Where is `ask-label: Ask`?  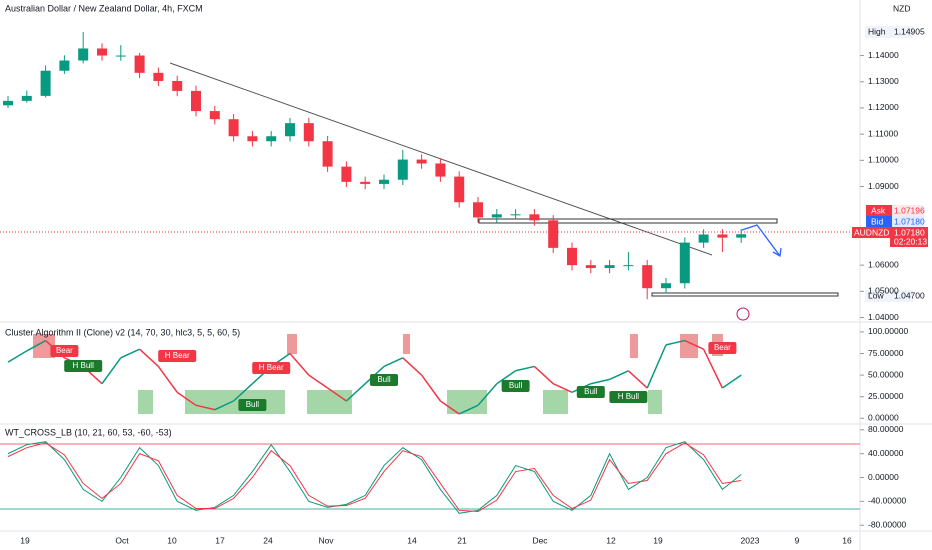 ask-label: Ask is located at coordinates (878, 210).